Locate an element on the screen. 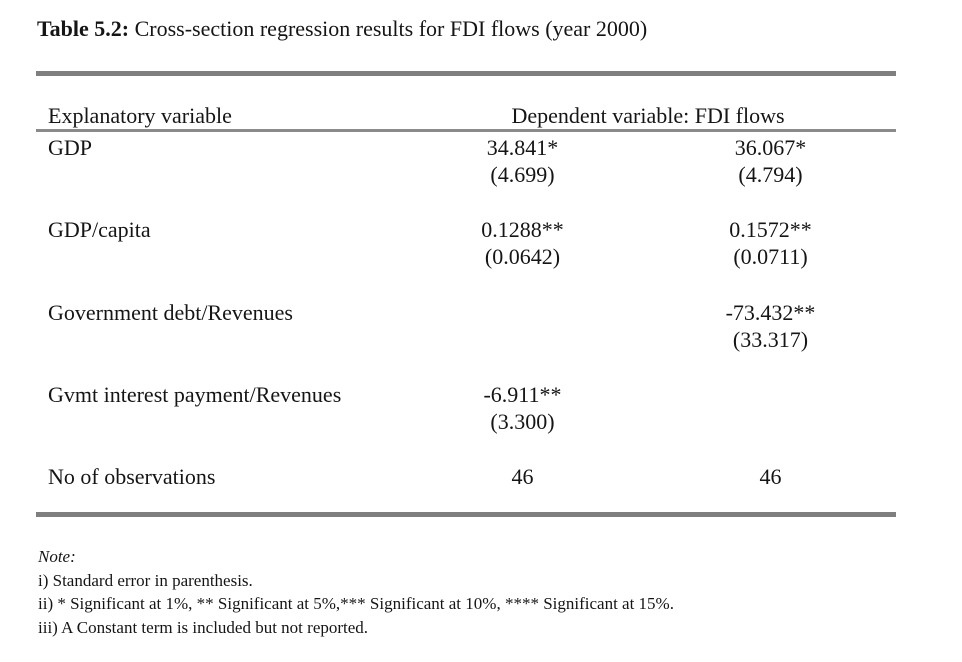 The image size is (962, 662). model1-coefficient: 0.1288** is located at coordinates (522, 229).